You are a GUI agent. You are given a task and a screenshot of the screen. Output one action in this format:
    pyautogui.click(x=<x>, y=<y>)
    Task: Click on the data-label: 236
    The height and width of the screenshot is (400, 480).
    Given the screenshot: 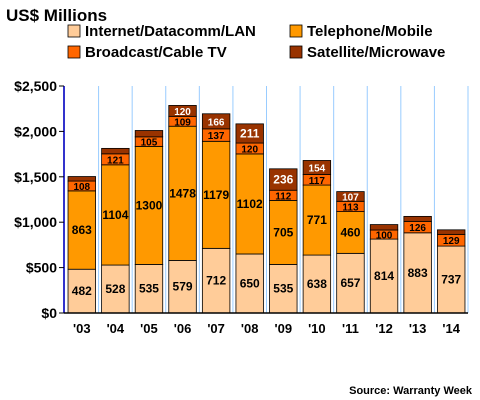 What is the action you would take?
    pyautogui.click(x=283, y=180)
    